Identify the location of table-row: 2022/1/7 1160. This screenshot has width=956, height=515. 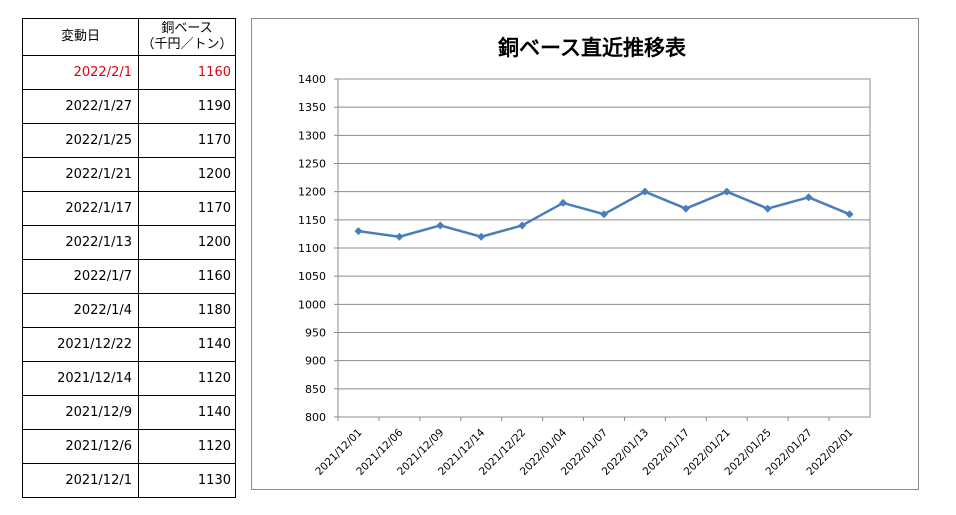
(129, 276).